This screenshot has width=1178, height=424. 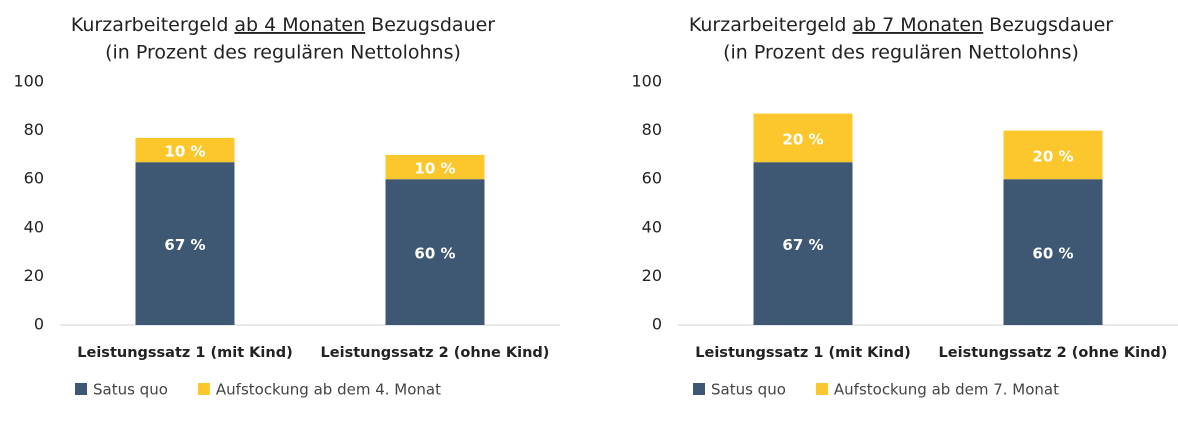 I want to click on chart-title: Kurzarbeitergeld ab 7 Monaten Bezugsdauer, so click(x=901, y=25).